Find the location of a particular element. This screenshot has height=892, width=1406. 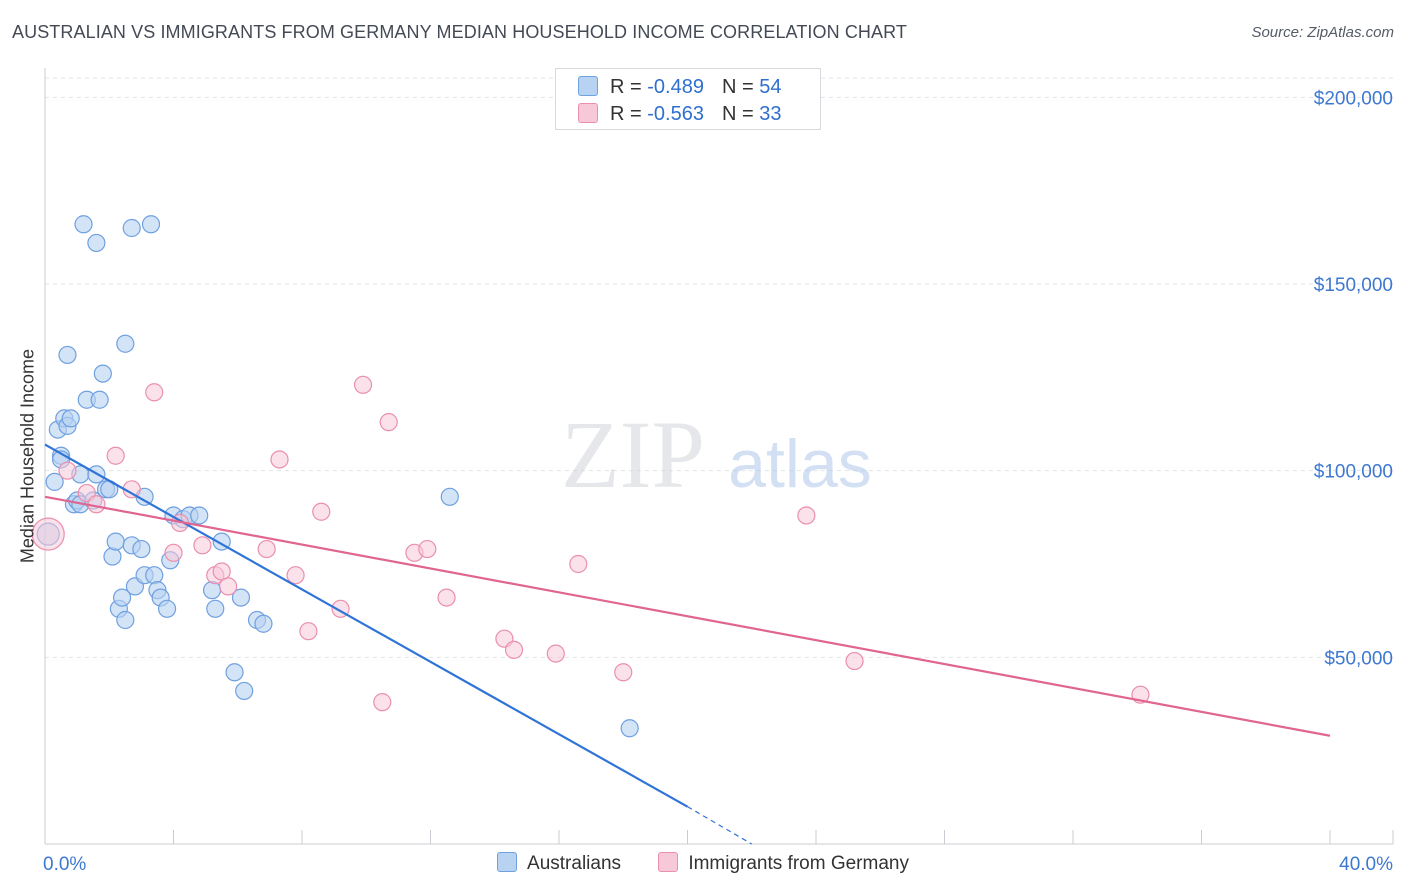

watermark-zip: ZIP is located at coordinates (633, 454).